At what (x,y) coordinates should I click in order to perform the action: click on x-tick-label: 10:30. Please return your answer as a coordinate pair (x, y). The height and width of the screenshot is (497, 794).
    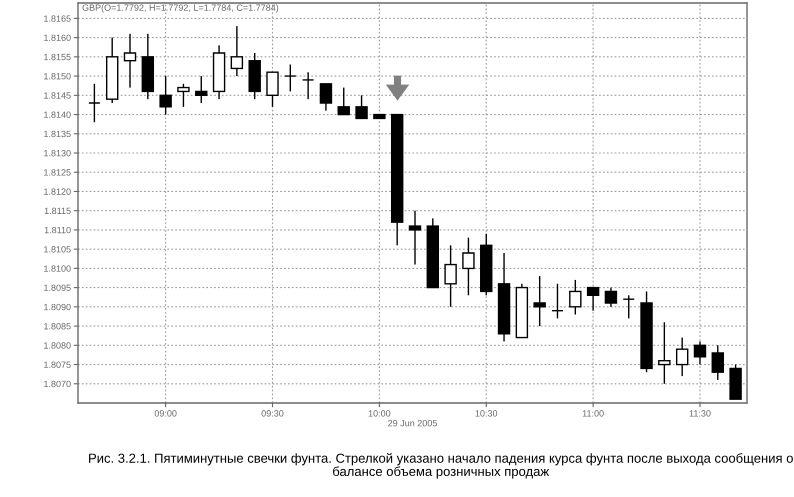
    Looking at the image, I should click on (487, 413).